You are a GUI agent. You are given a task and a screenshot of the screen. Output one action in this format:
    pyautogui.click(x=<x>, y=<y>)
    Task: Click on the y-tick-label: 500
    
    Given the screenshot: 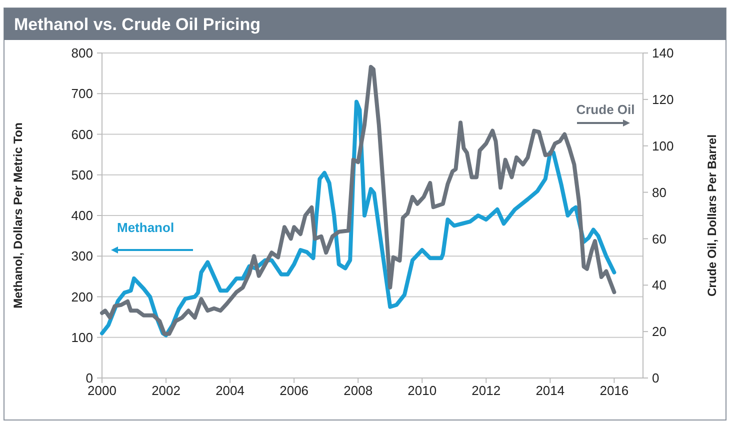 What is the action you would take?
    pyautogui.click(x=82, y=174)
    